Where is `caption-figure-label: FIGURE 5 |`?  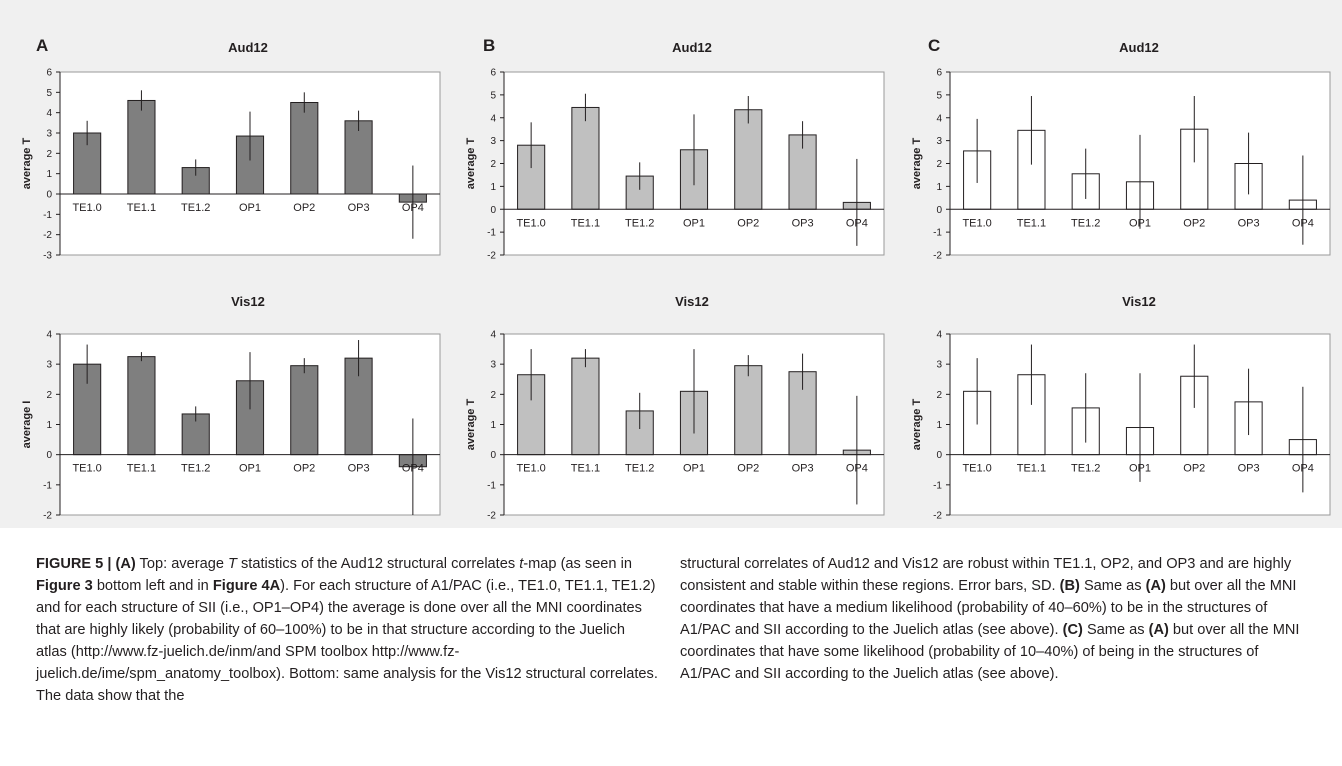 caption-figure-label: FIGURE 5 | is located at coordinates (76, 564).